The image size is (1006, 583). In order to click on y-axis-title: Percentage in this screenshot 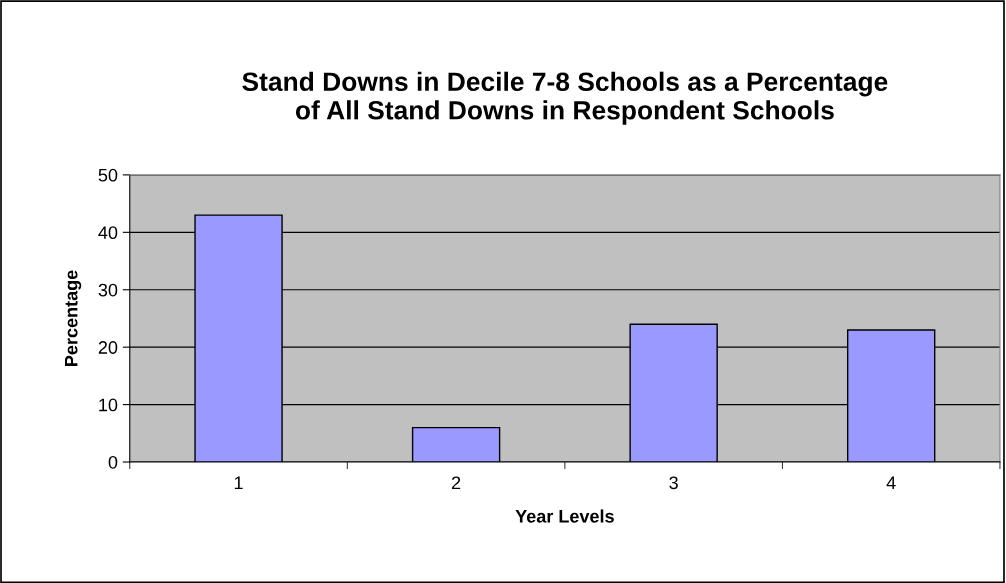, I will do `click(73, 318)`.